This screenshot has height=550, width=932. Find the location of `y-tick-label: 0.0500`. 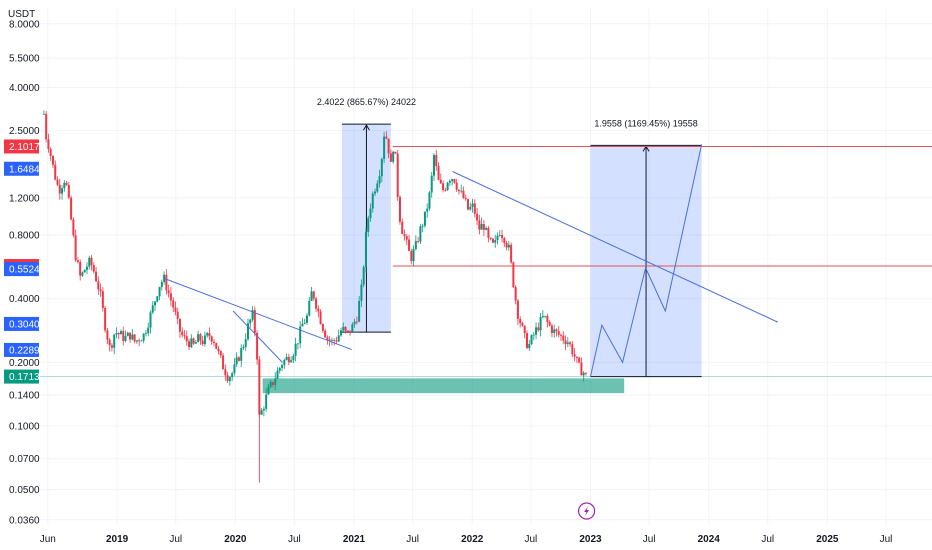

y-tick-label: 0.0500 is located at coordinates (24, 490).